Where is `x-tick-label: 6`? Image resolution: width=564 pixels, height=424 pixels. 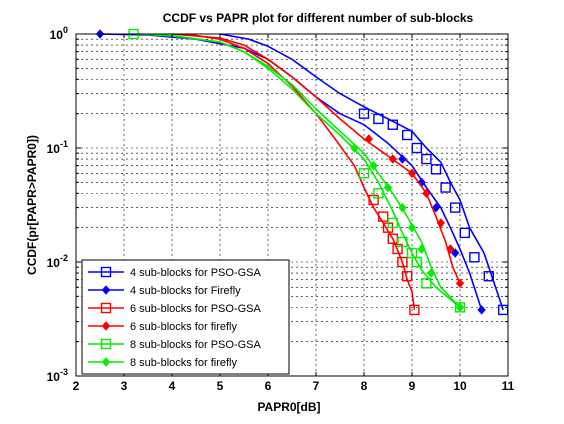 x-tick-label: 6 is located at coordinates (268, 386).